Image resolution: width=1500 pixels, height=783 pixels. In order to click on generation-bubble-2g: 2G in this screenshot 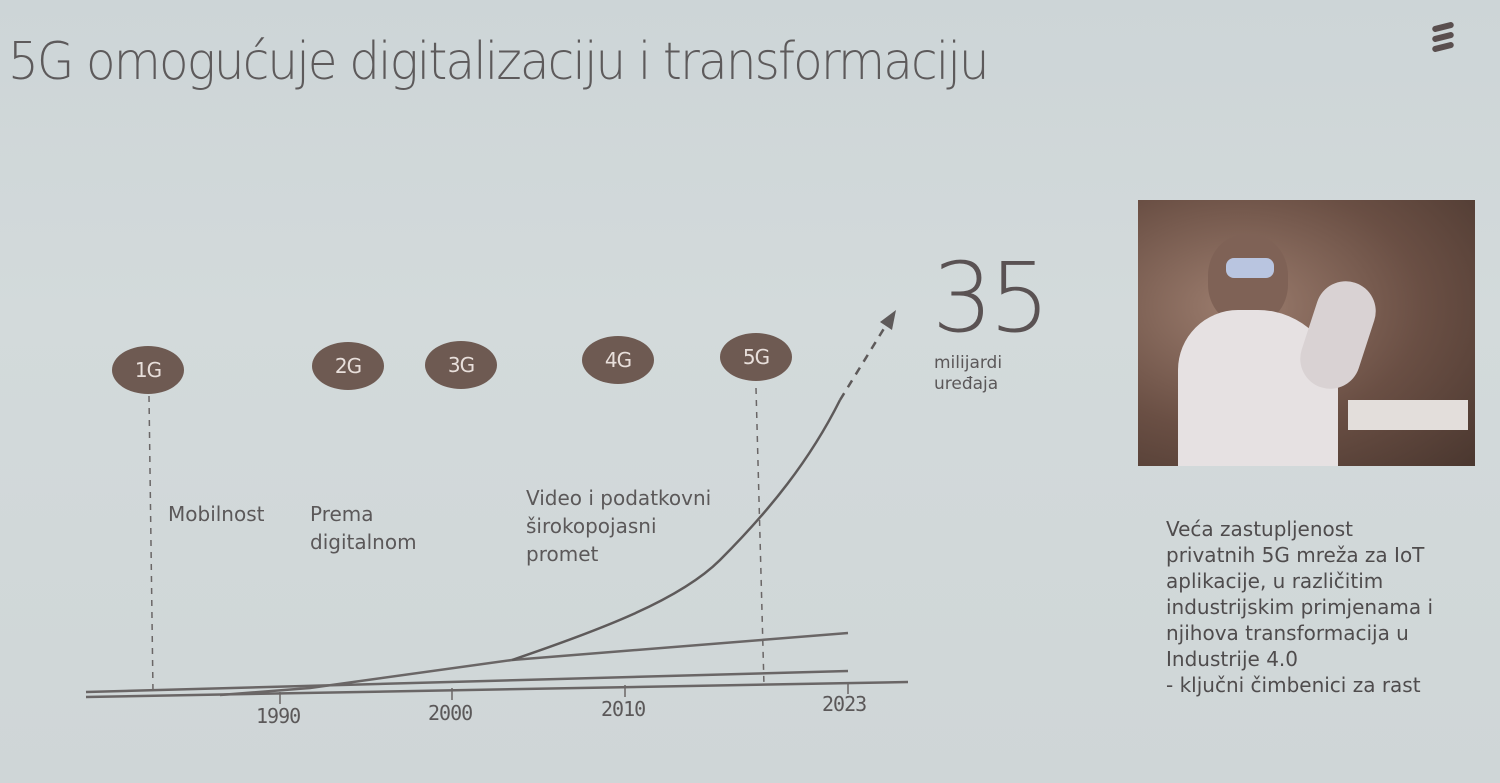, I will do `click(348, 366)`.